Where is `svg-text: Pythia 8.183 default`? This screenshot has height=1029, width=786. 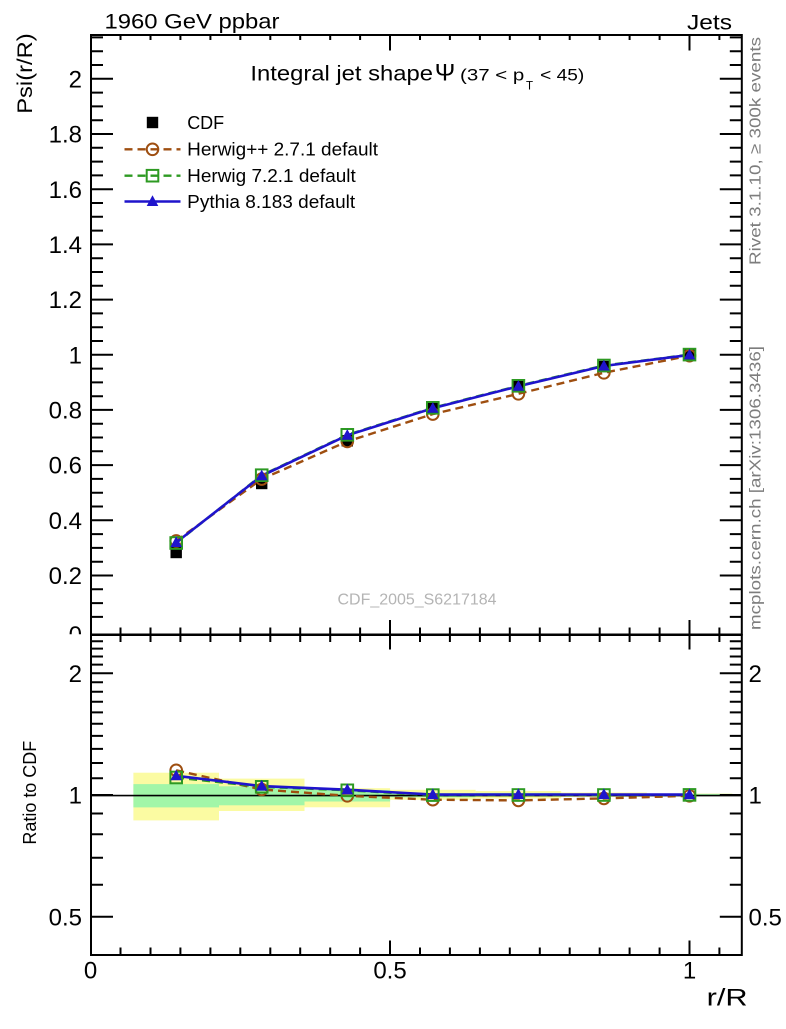
svg-text: Pythia 8.183 default is located at coordinates (271, 202).